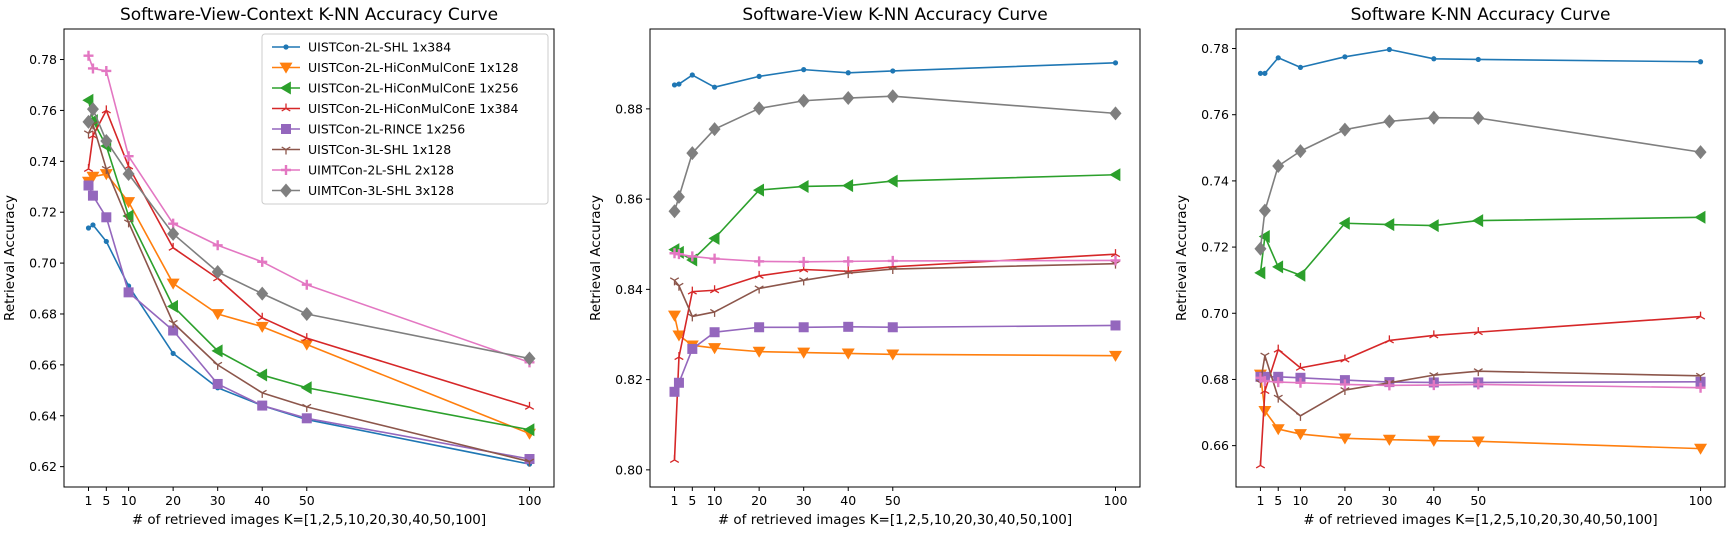 The height and width of the screenshot is (536, 1730). I want to click on legend-entry: UISTCon-3L-SHL 1x128, so click(361, 149).